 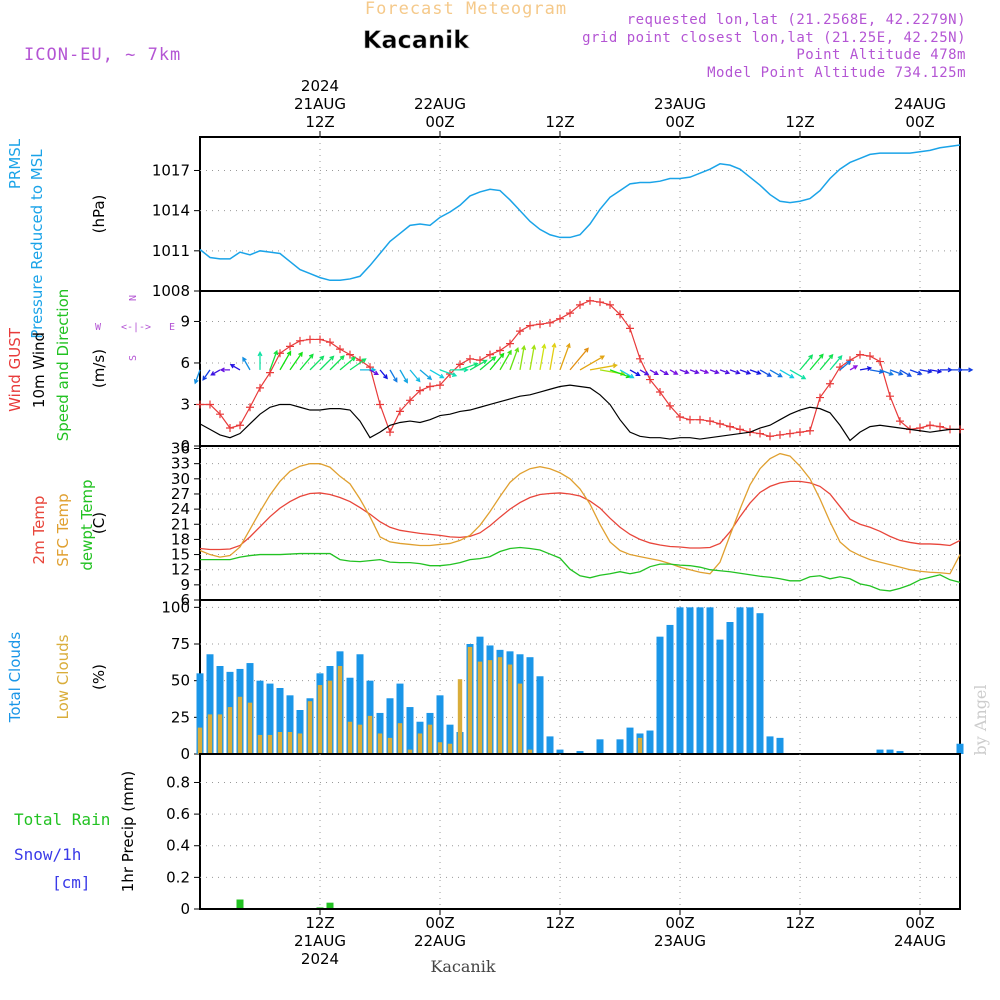 I want to click on y-tick-label: 1011, so click(x=171, y=251).